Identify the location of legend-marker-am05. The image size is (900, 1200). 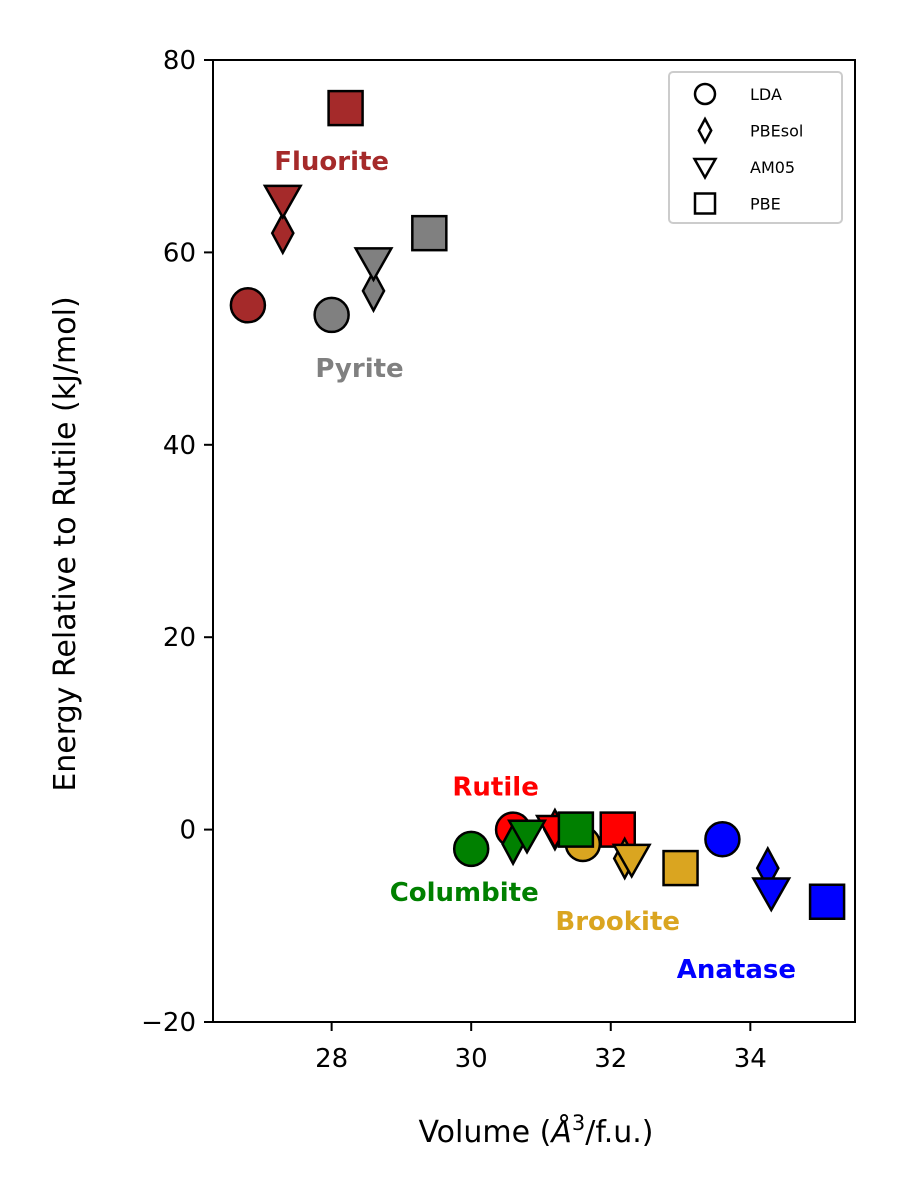
(705, 169).